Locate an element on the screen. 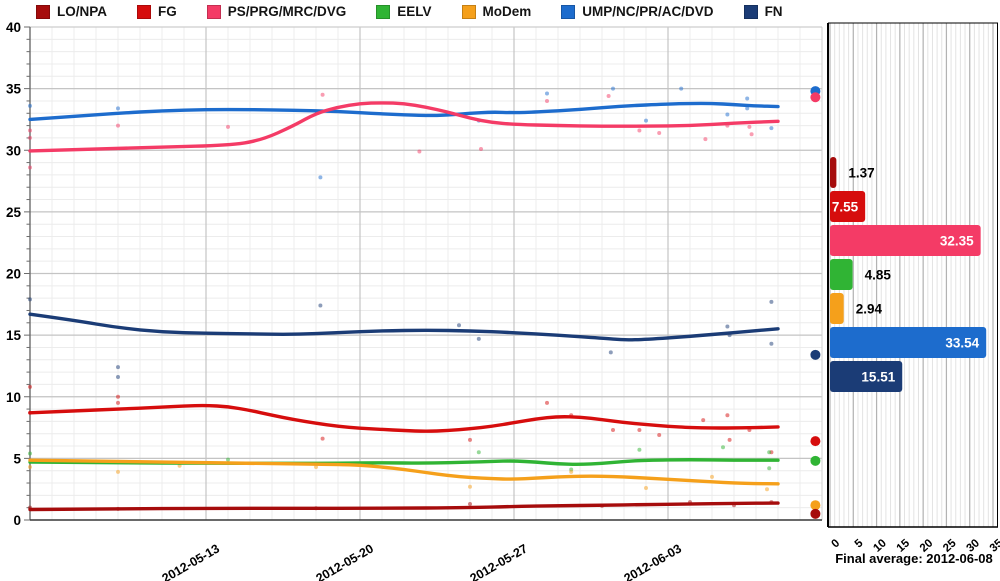 The width and height of the screenshot is (1000, 581). result-dot-lo is located at coordinates (815, 513).